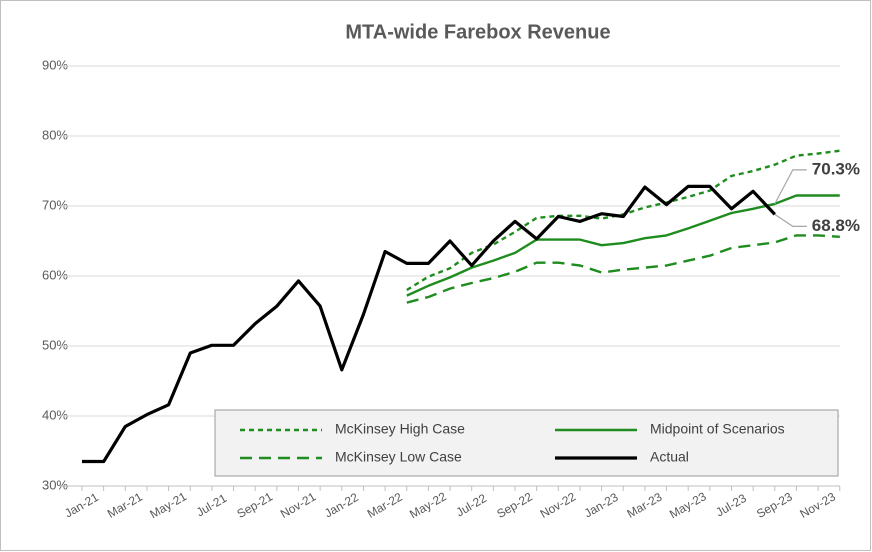 This screenshot has height=552, width=872. Describe the element at coordinates (623, 269) in the screenshot. I see `series-line` at that location.